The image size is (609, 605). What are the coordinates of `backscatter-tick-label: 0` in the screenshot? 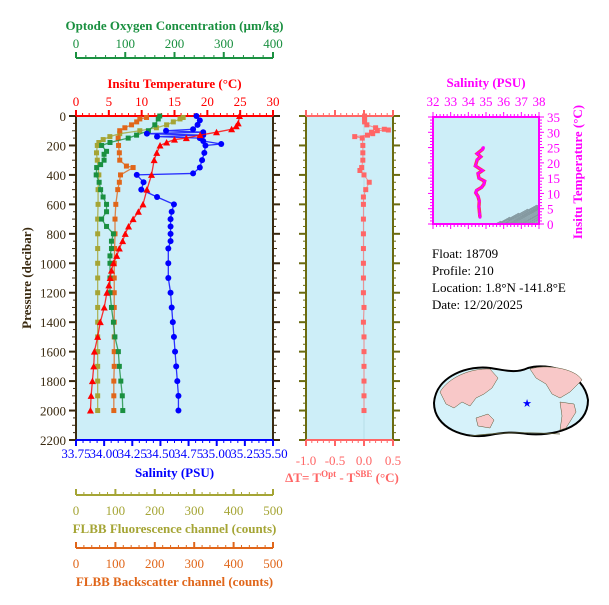 It's located at (76, 563).